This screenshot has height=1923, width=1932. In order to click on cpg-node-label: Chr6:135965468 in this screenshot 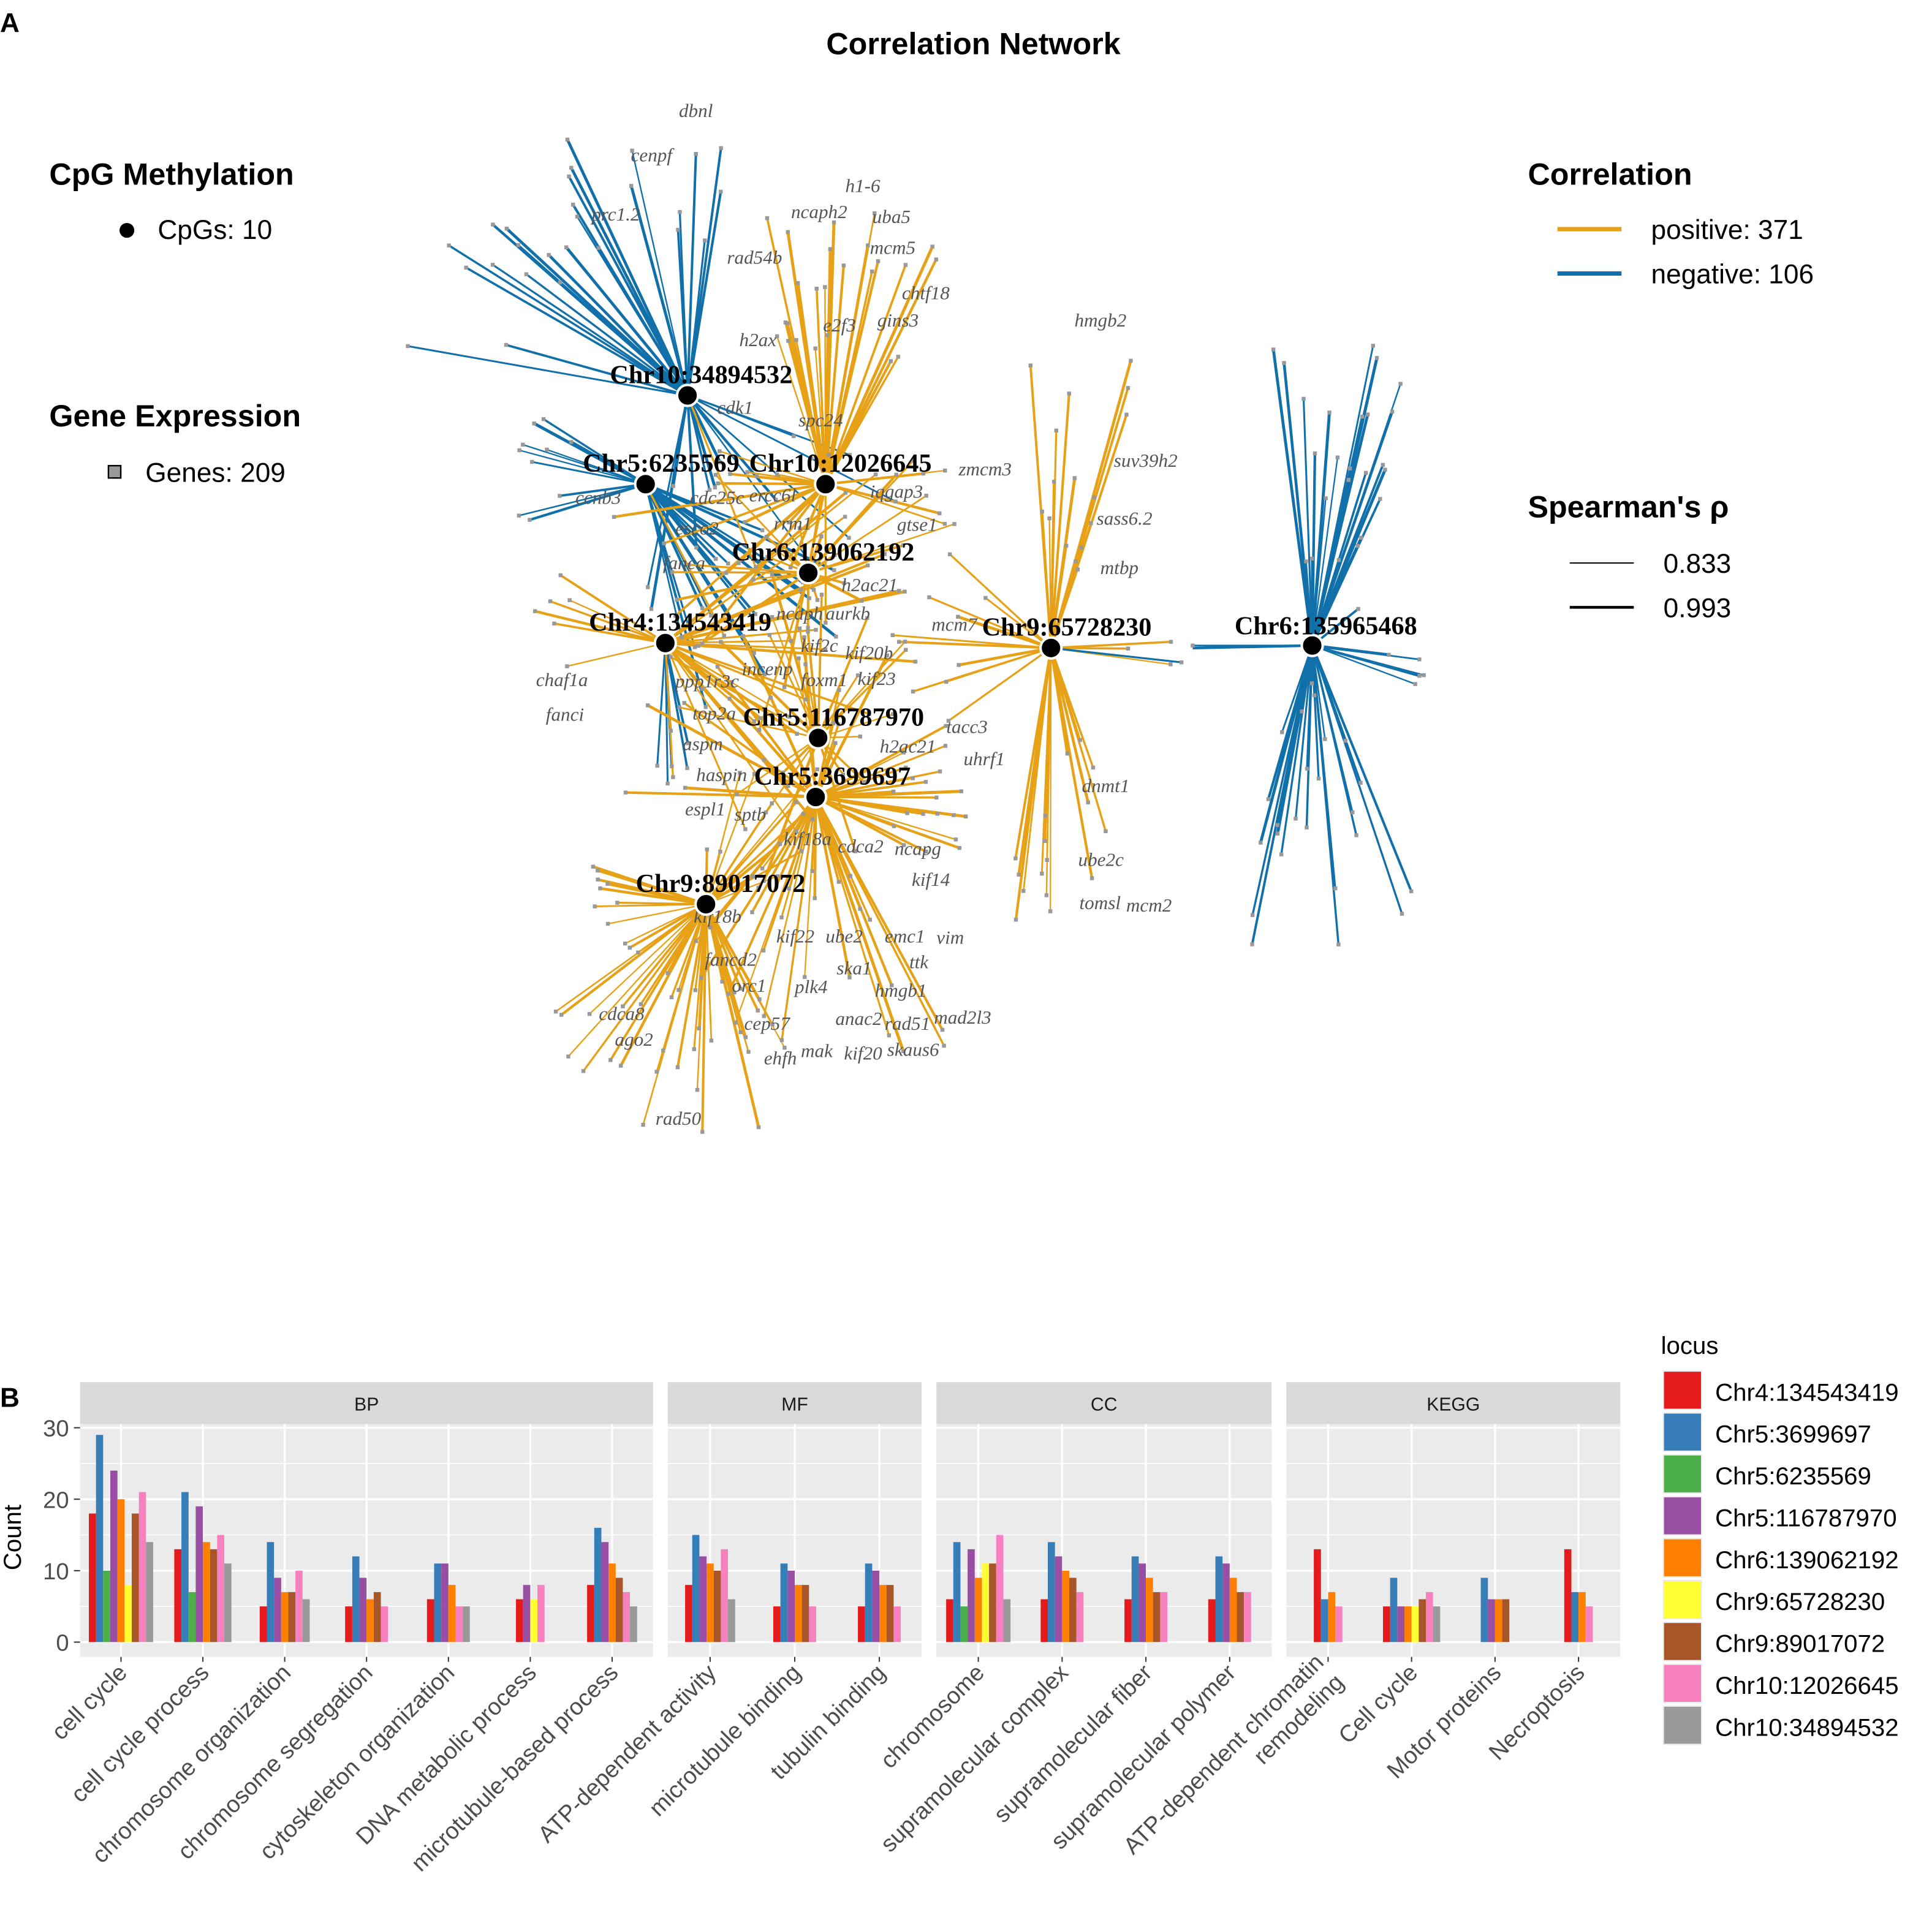, I will do `click(1326, 626)`.